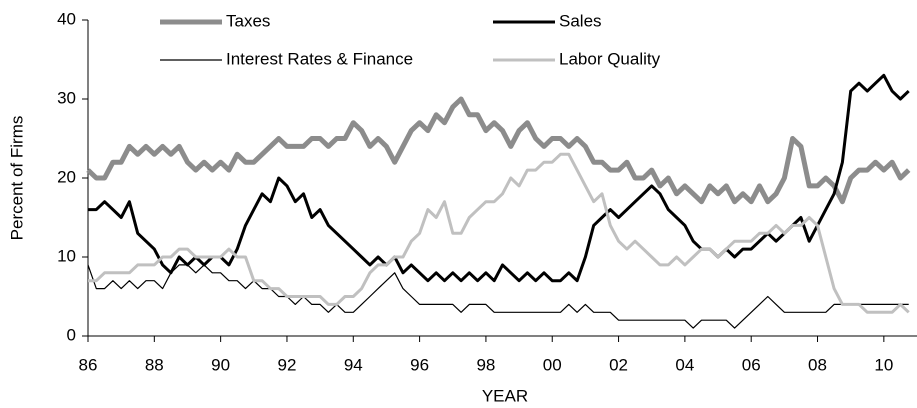 This screenshot has width=917, height=408. Describe the element at coordinates (88, 364) in the screenshot. I see `x-tick-label: 86` at that location.